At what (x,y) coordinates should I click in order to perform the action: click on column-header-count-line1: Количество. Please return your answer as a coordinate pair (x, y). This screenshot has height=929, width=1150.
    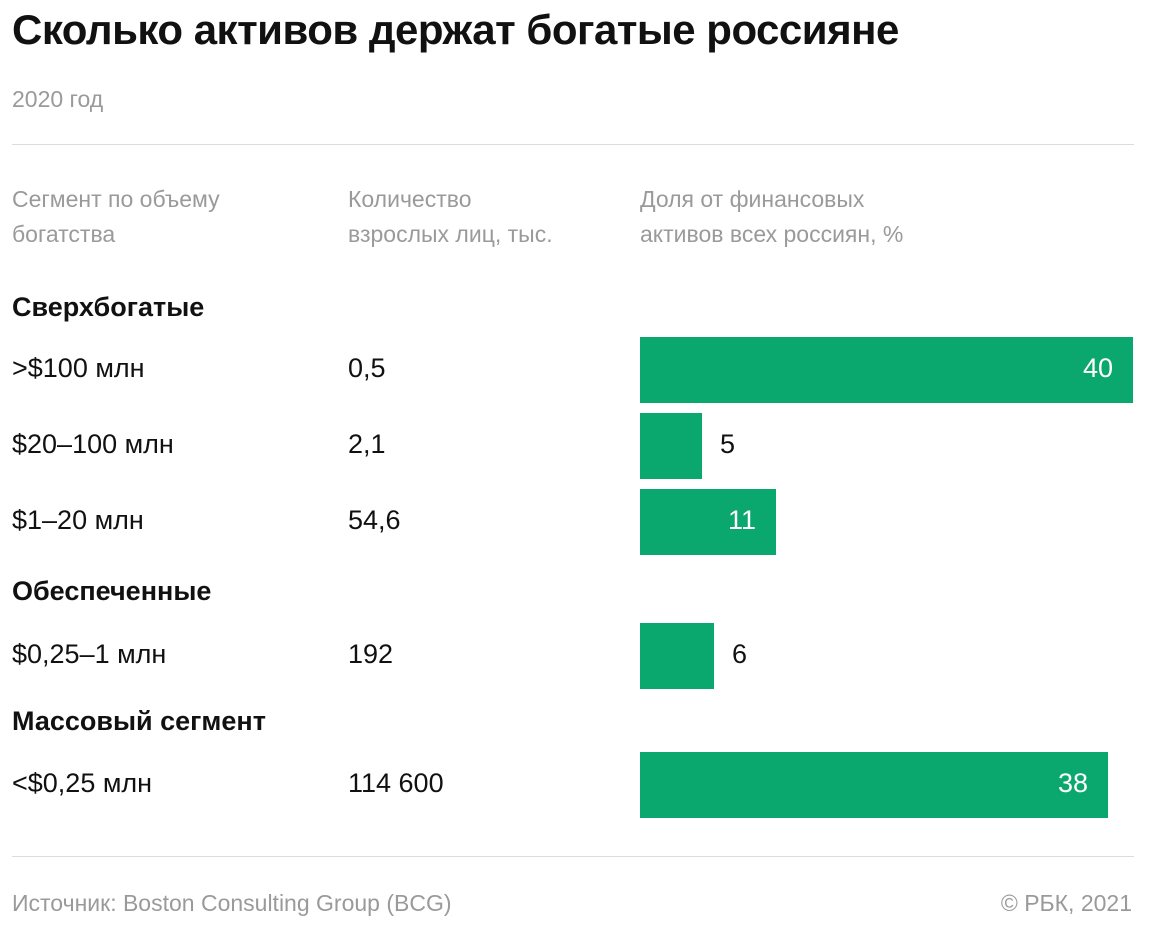
    Looking at the image, I should click on (410, 199).